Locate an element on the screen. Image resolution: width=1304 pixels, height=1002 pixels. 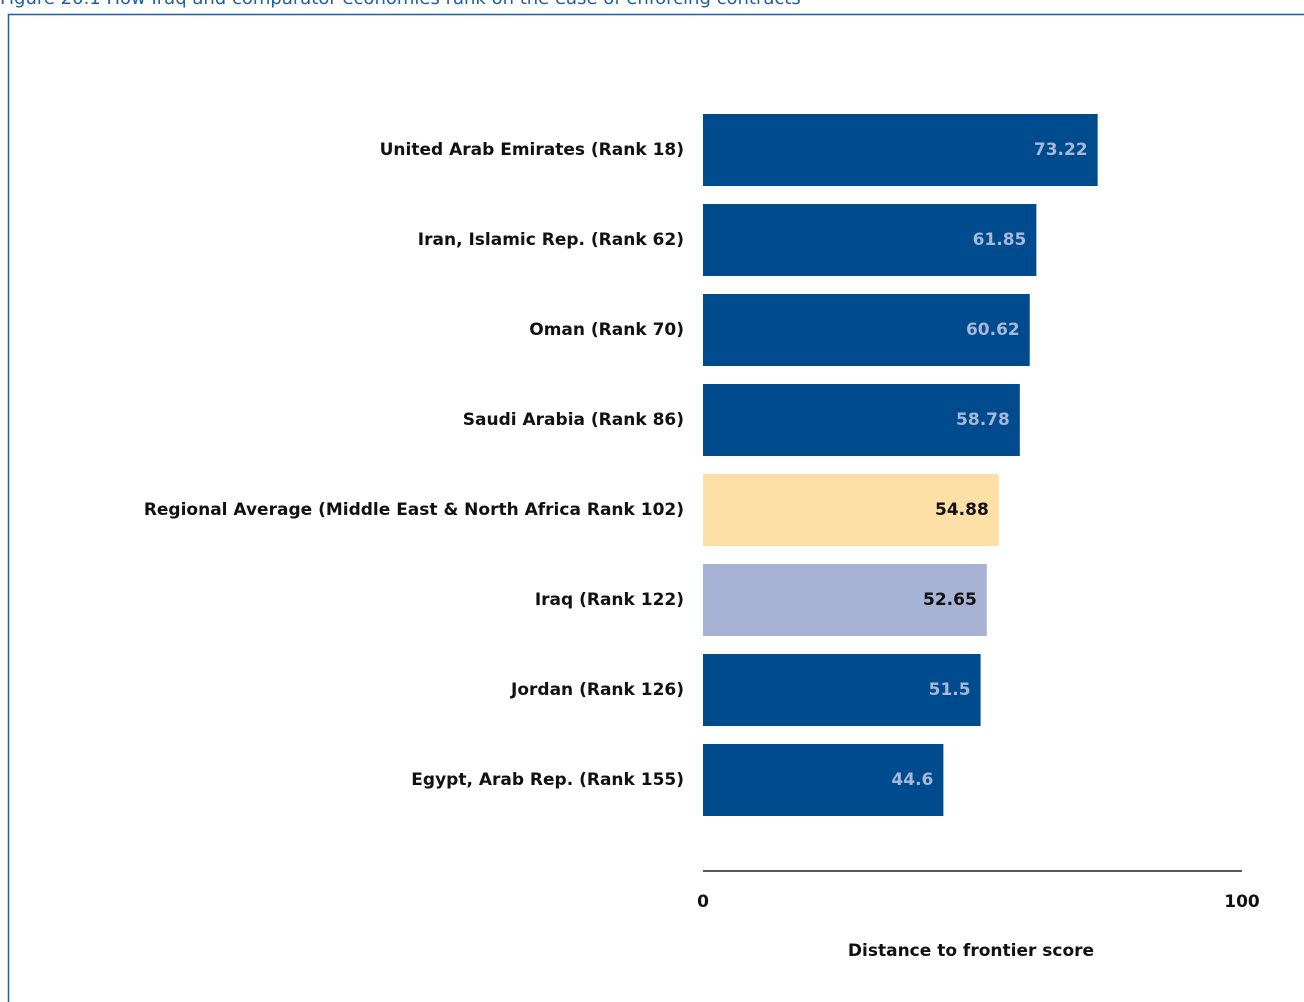
y-tick-label: Saudi Arabia (Rank 86) is located at coordinates (573, 420).